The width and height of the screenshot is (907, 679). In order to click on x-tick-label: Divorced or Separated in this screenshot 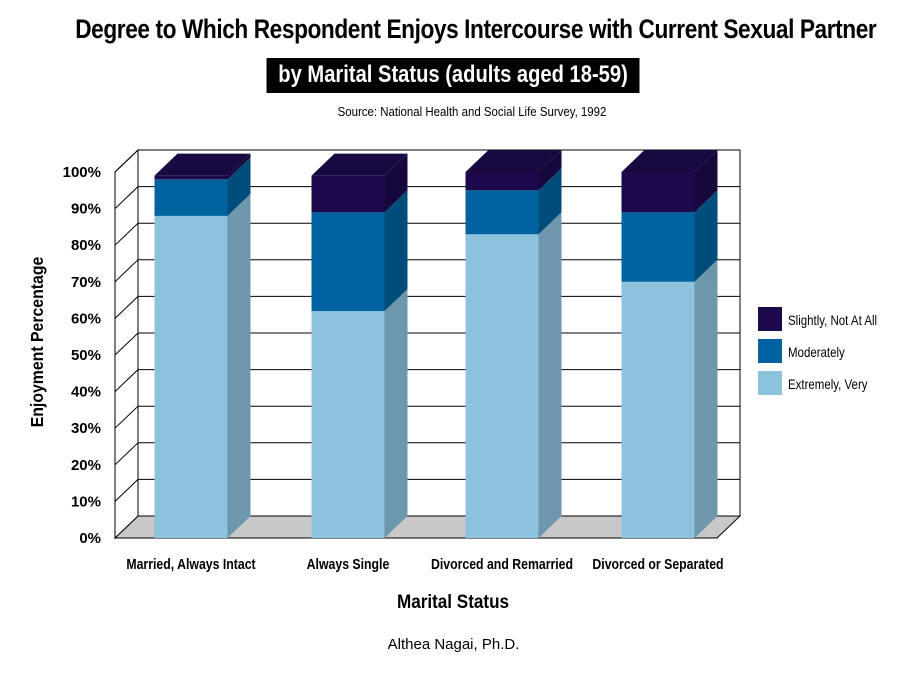, I will do `click(657, 564)`.